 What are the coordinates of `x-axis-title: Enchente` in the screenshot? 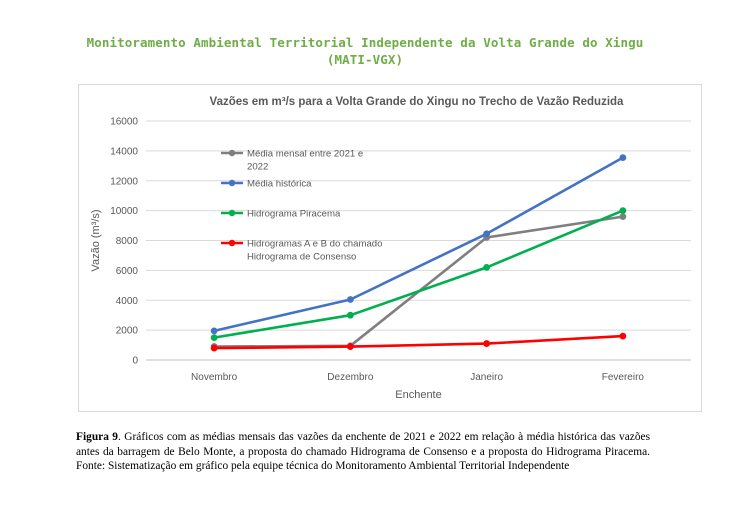 It's located at (418, 395).